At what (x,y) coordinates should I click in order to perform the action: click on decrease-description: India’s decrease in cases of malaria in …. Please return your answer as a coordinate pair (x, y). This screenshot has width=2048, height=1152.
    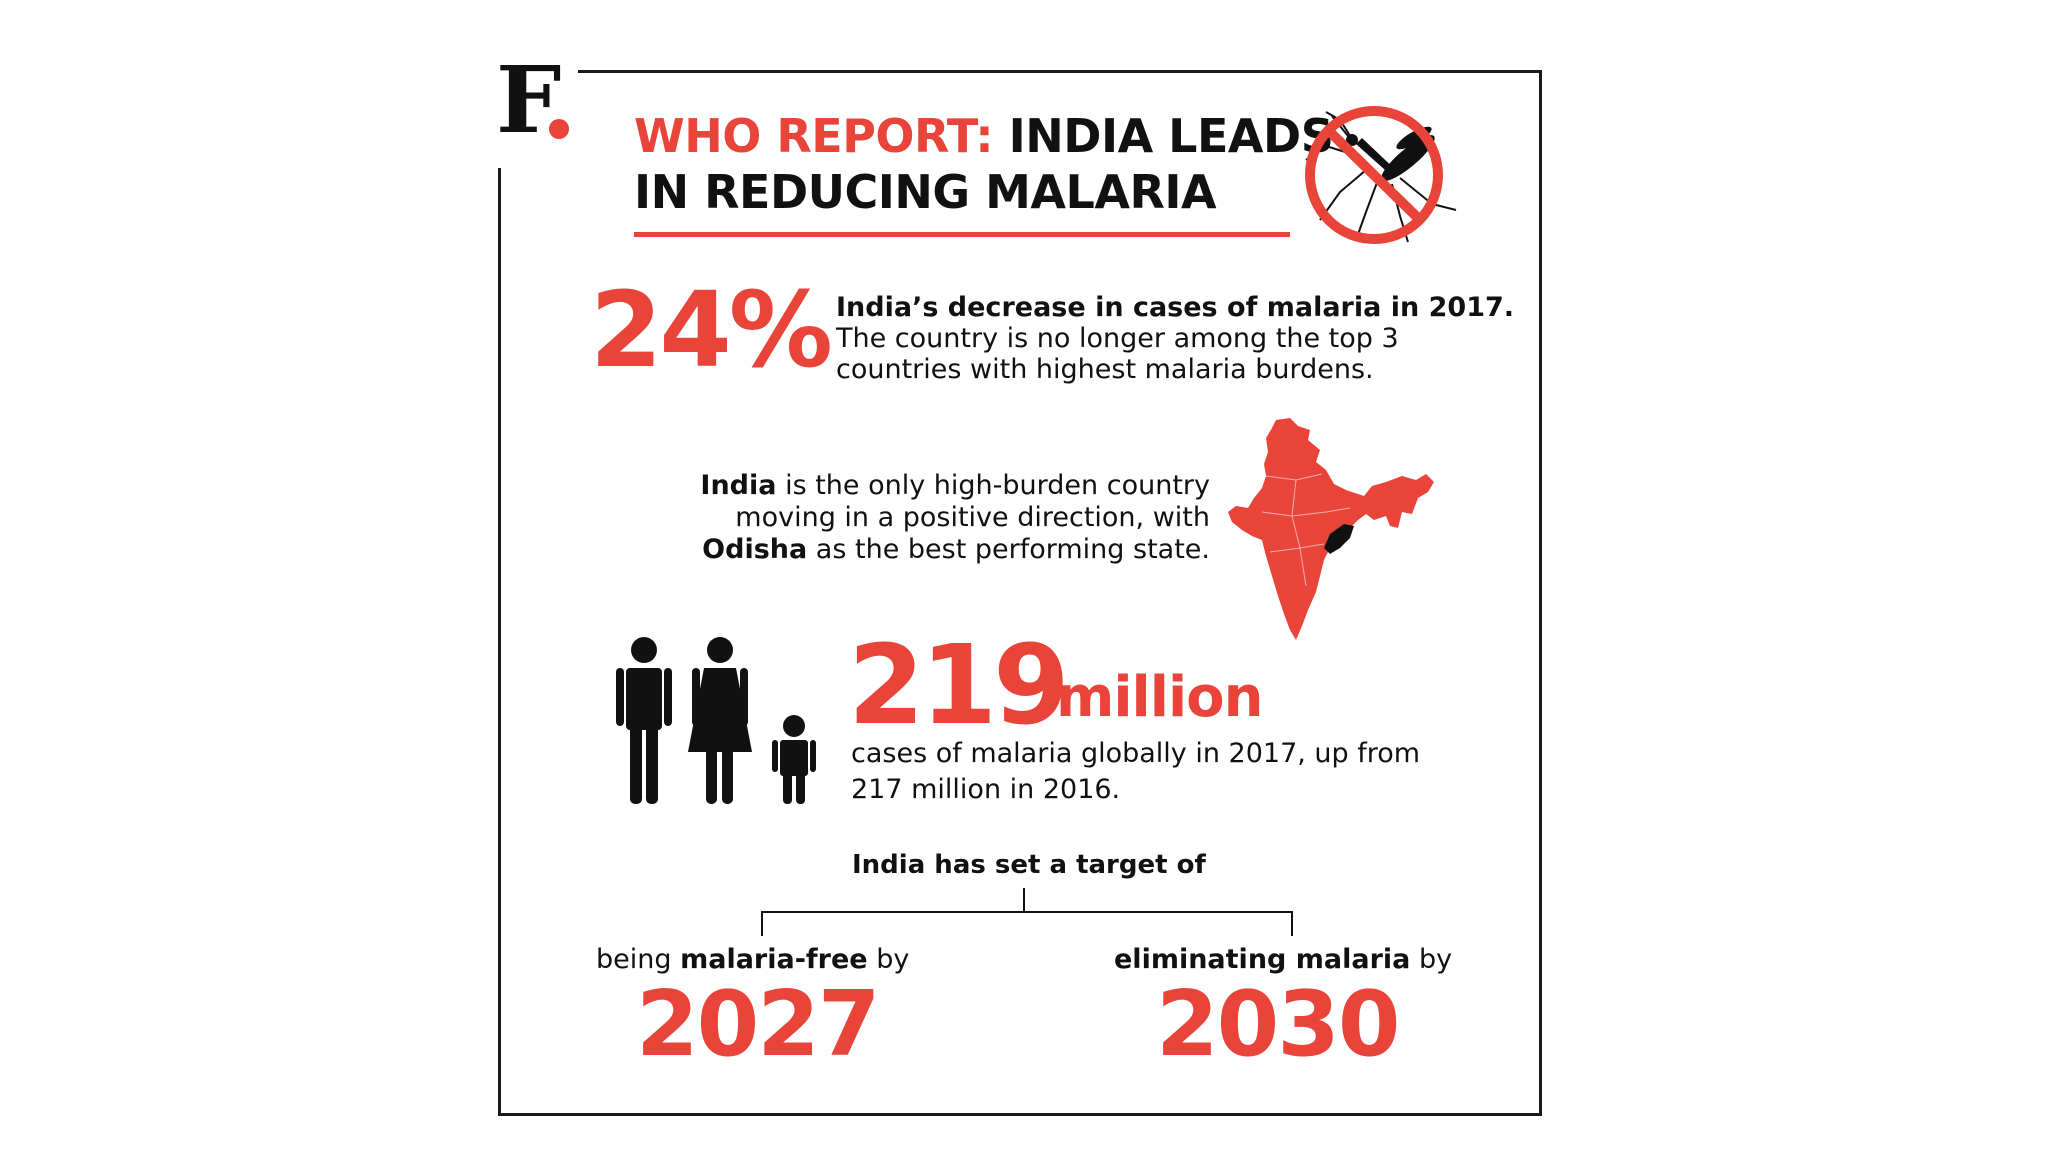
    Looking at the image, I should click on (1175, 338).